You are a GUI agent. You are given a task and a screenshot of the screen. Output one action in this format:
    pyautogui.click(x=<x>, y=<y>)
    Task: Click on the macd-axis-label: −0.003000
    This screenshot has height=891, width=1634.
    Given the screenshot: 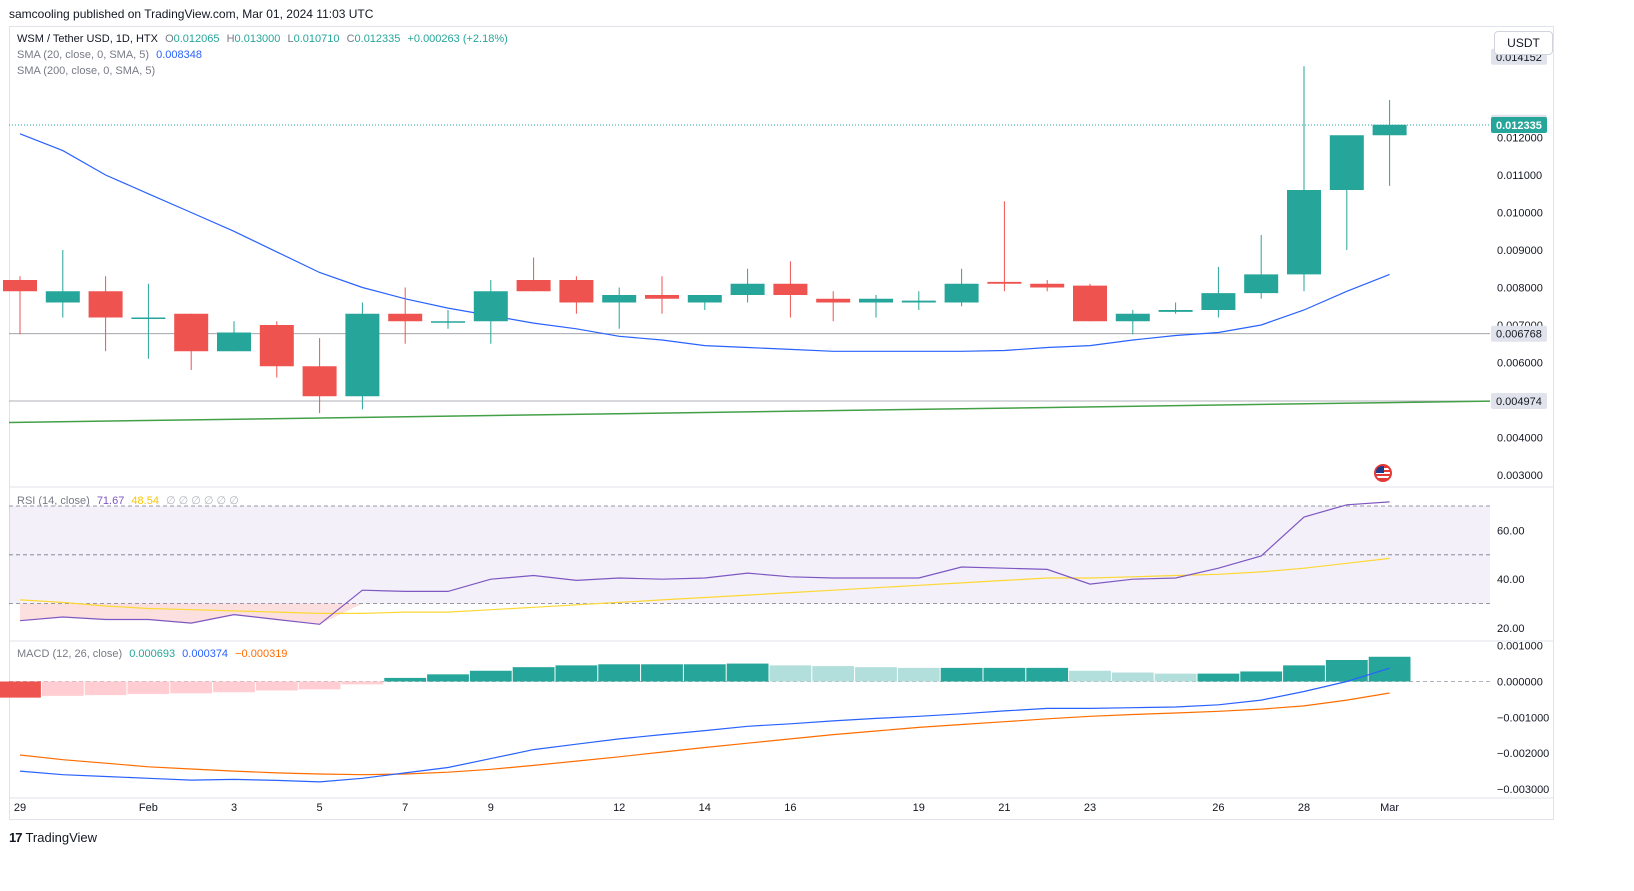 What is the action you would take?
    pyautogui.click(x=1523, y=790)
    